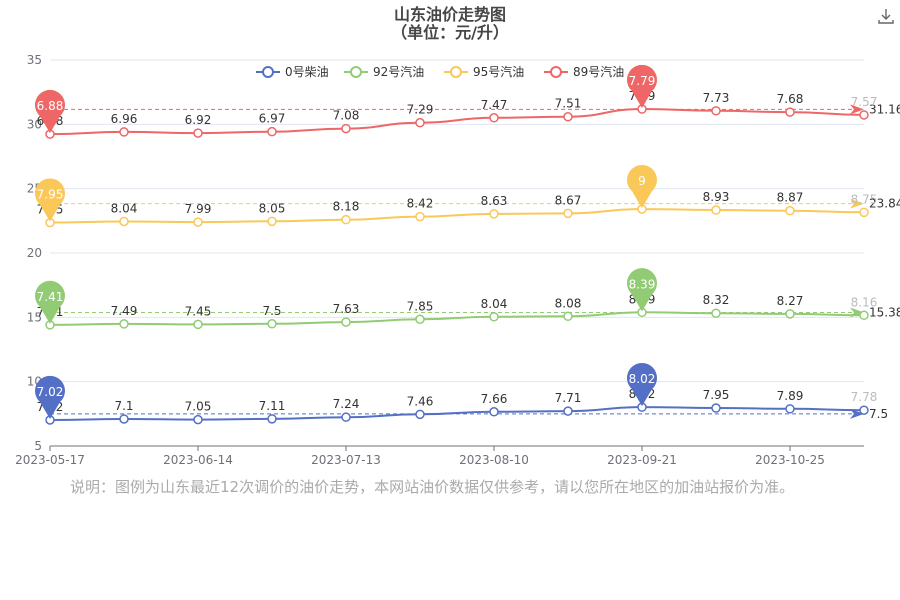  I want to click on series-0-data-label: 7.11, so click(272, 406).